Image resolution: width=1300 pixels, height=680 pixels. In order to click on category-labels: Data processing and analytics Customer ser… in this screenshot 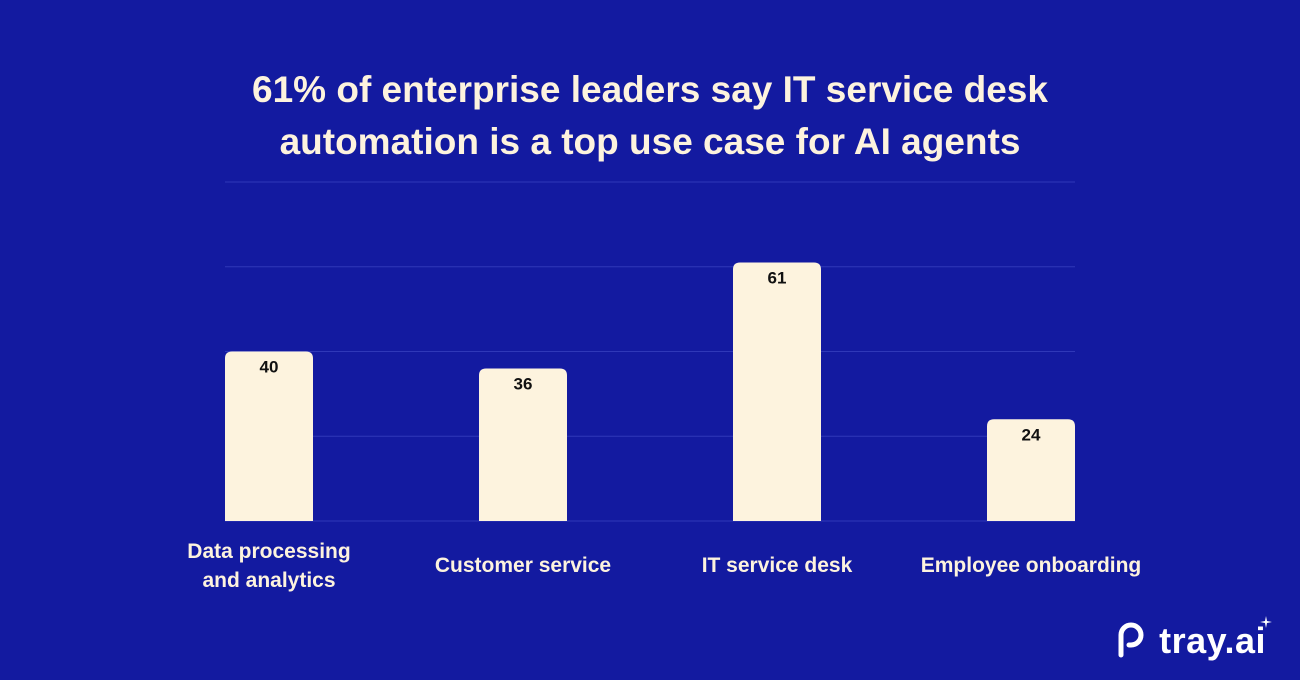, I will do `click(664, 566)`.